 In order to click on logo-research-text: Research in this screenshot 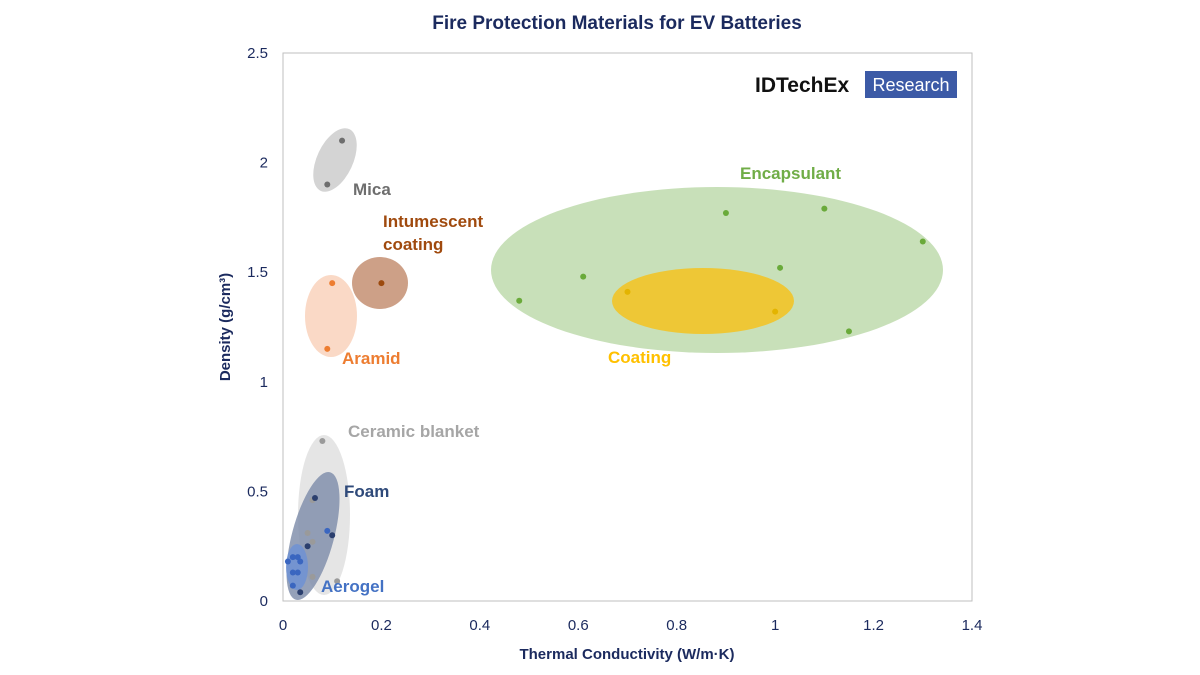, I will do `click(910, 85)`.